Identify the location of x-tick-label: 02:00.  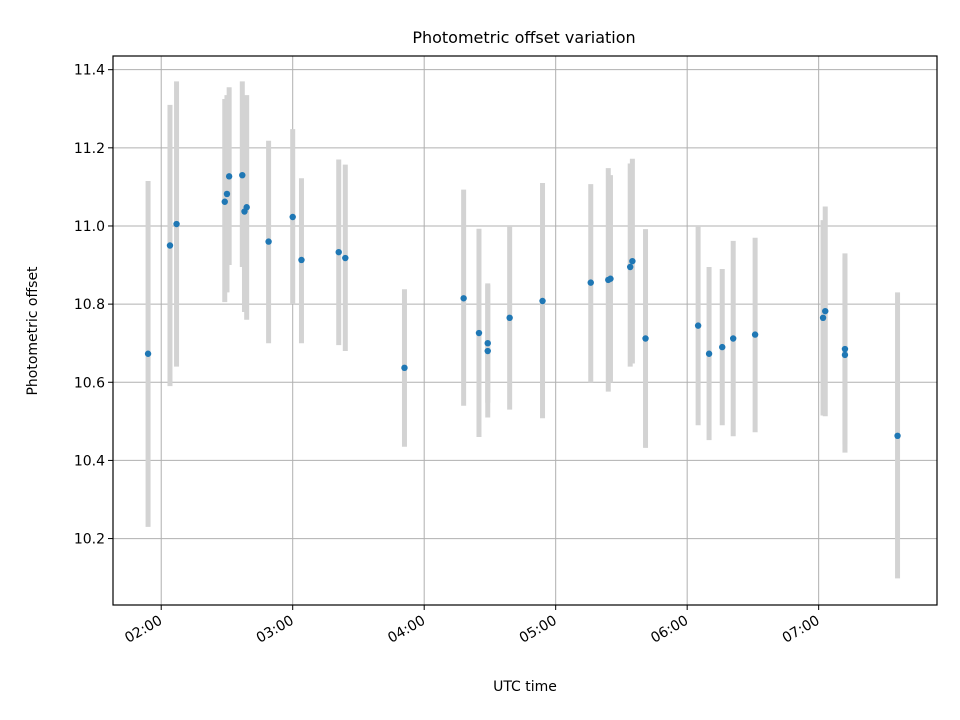
(143, 630).